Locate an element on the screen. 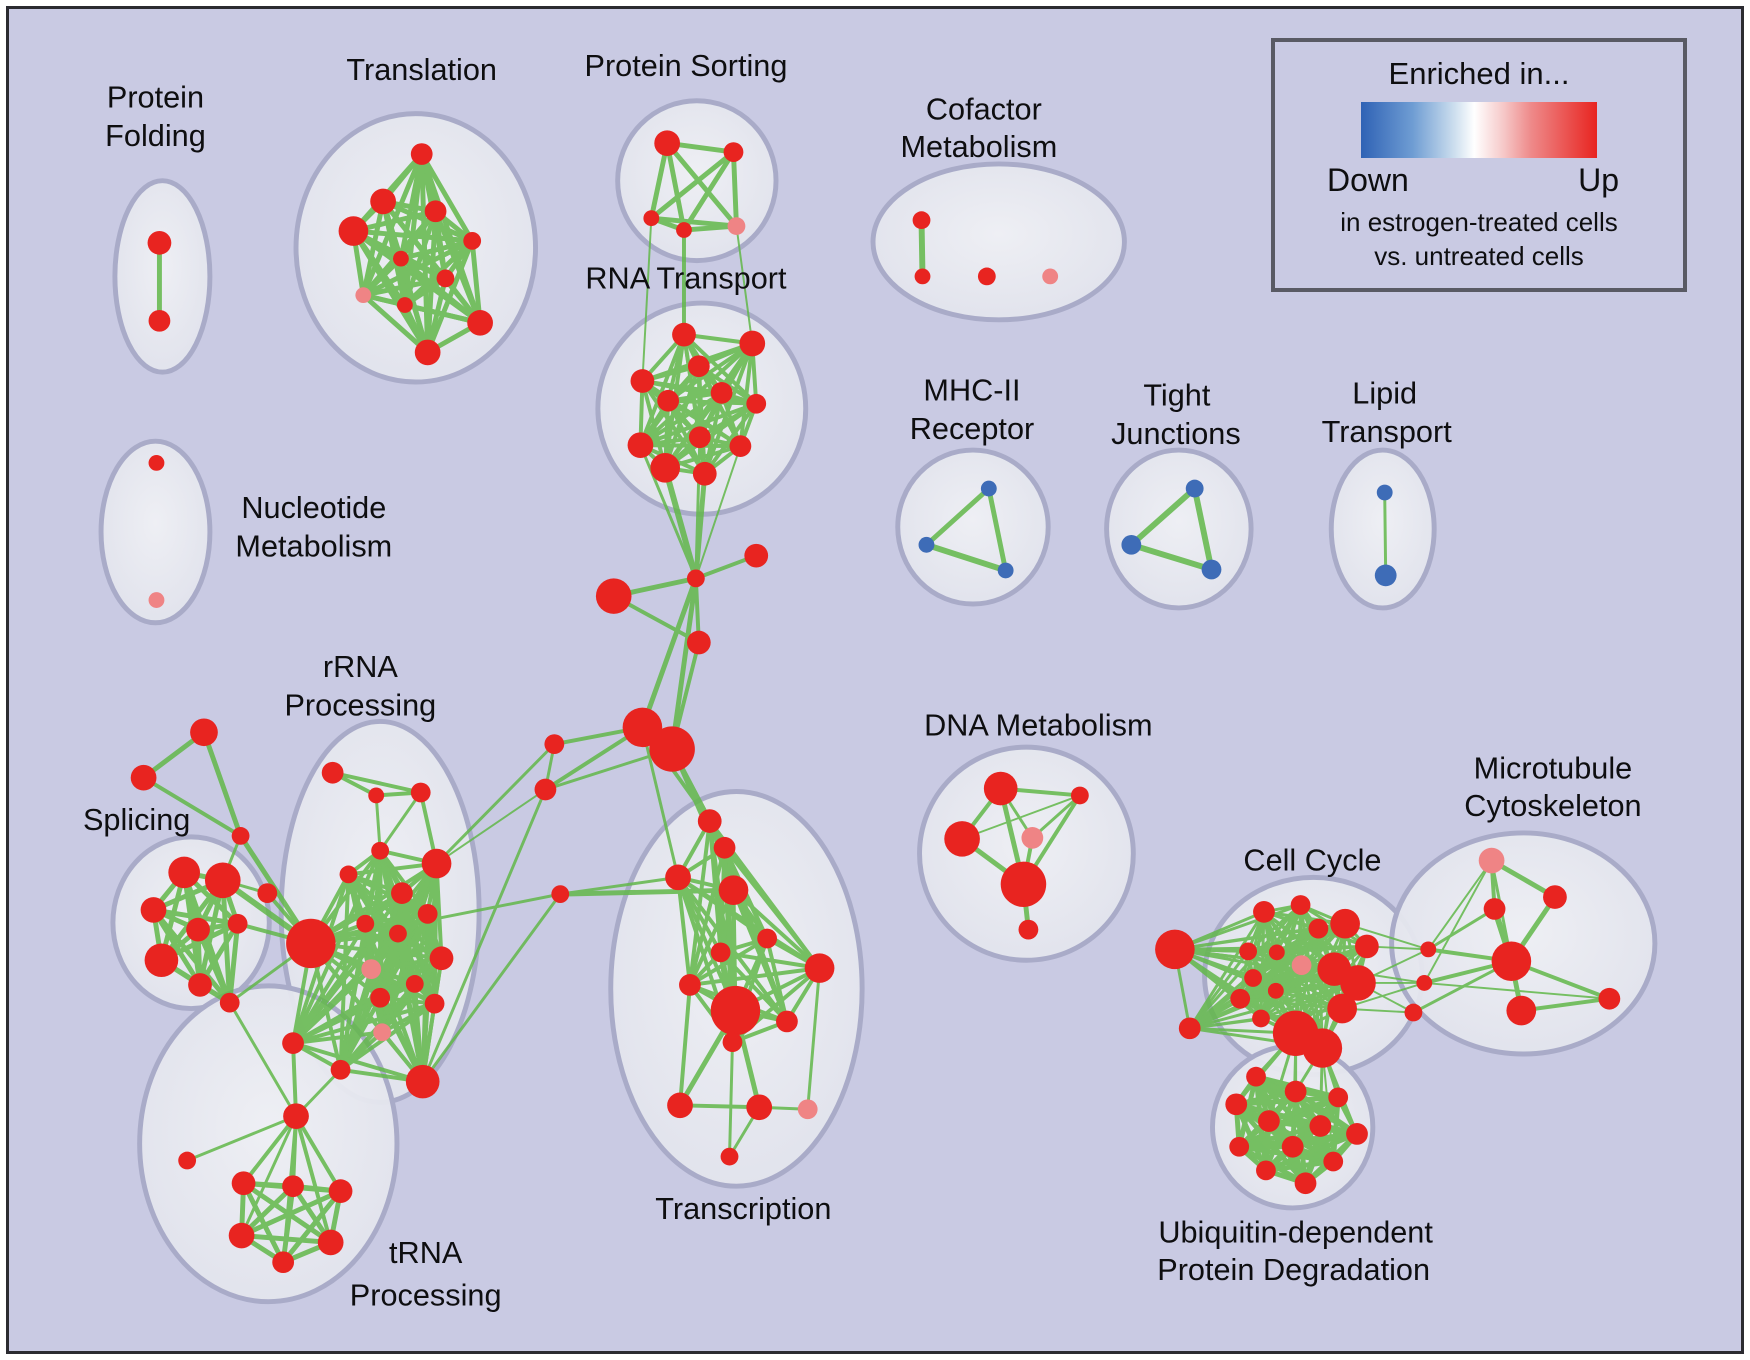 This screenshot has height=1360, width=1750. node-rt8 is located at coordinates (699, 437).